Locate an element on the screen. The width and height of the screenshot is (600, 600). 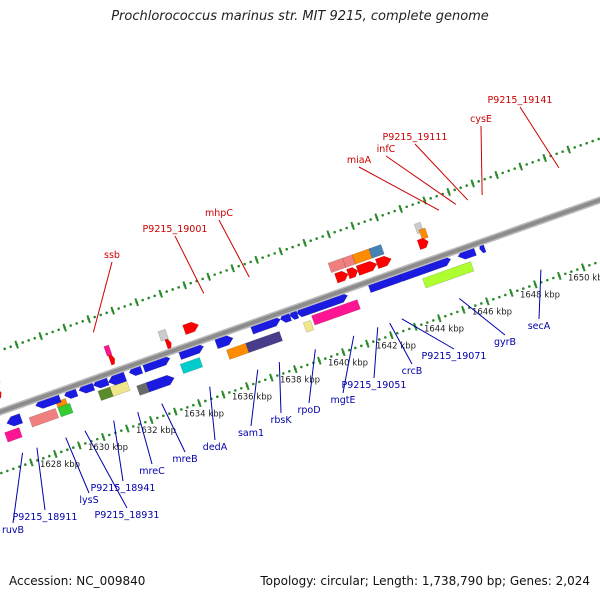
forward-gene-label: mhpC is located at coordinates (219, 213).